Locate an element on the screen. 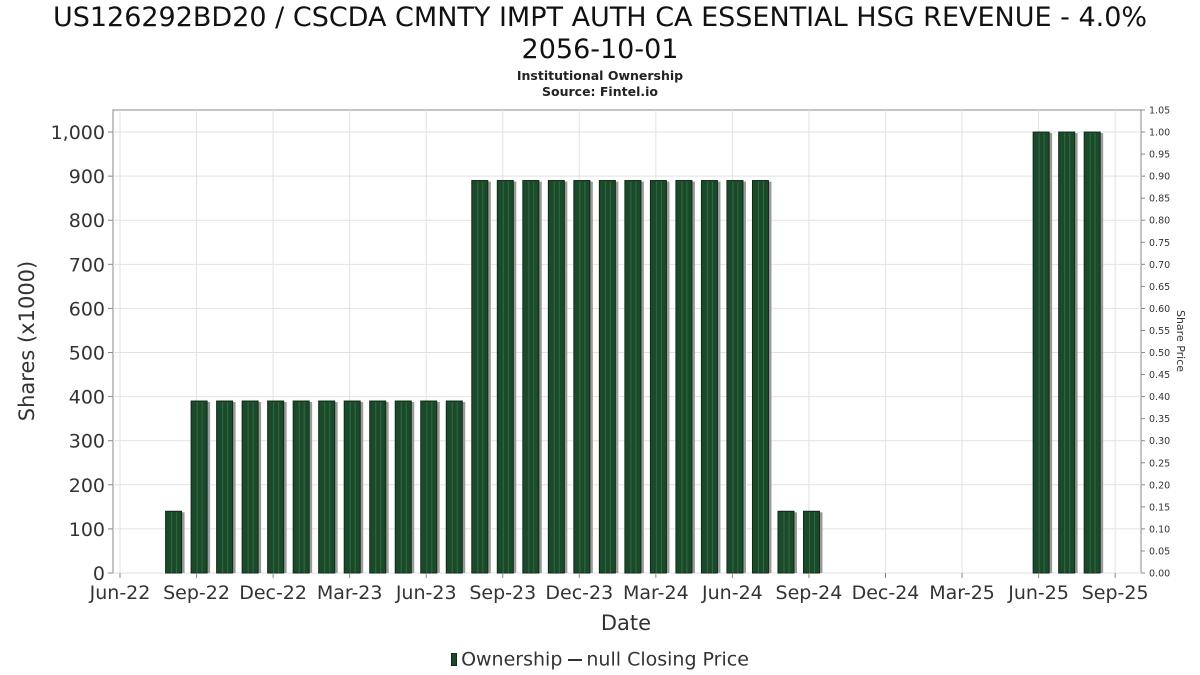  y2-tick-label: 0.25 is located at coordinates (1159, 463).